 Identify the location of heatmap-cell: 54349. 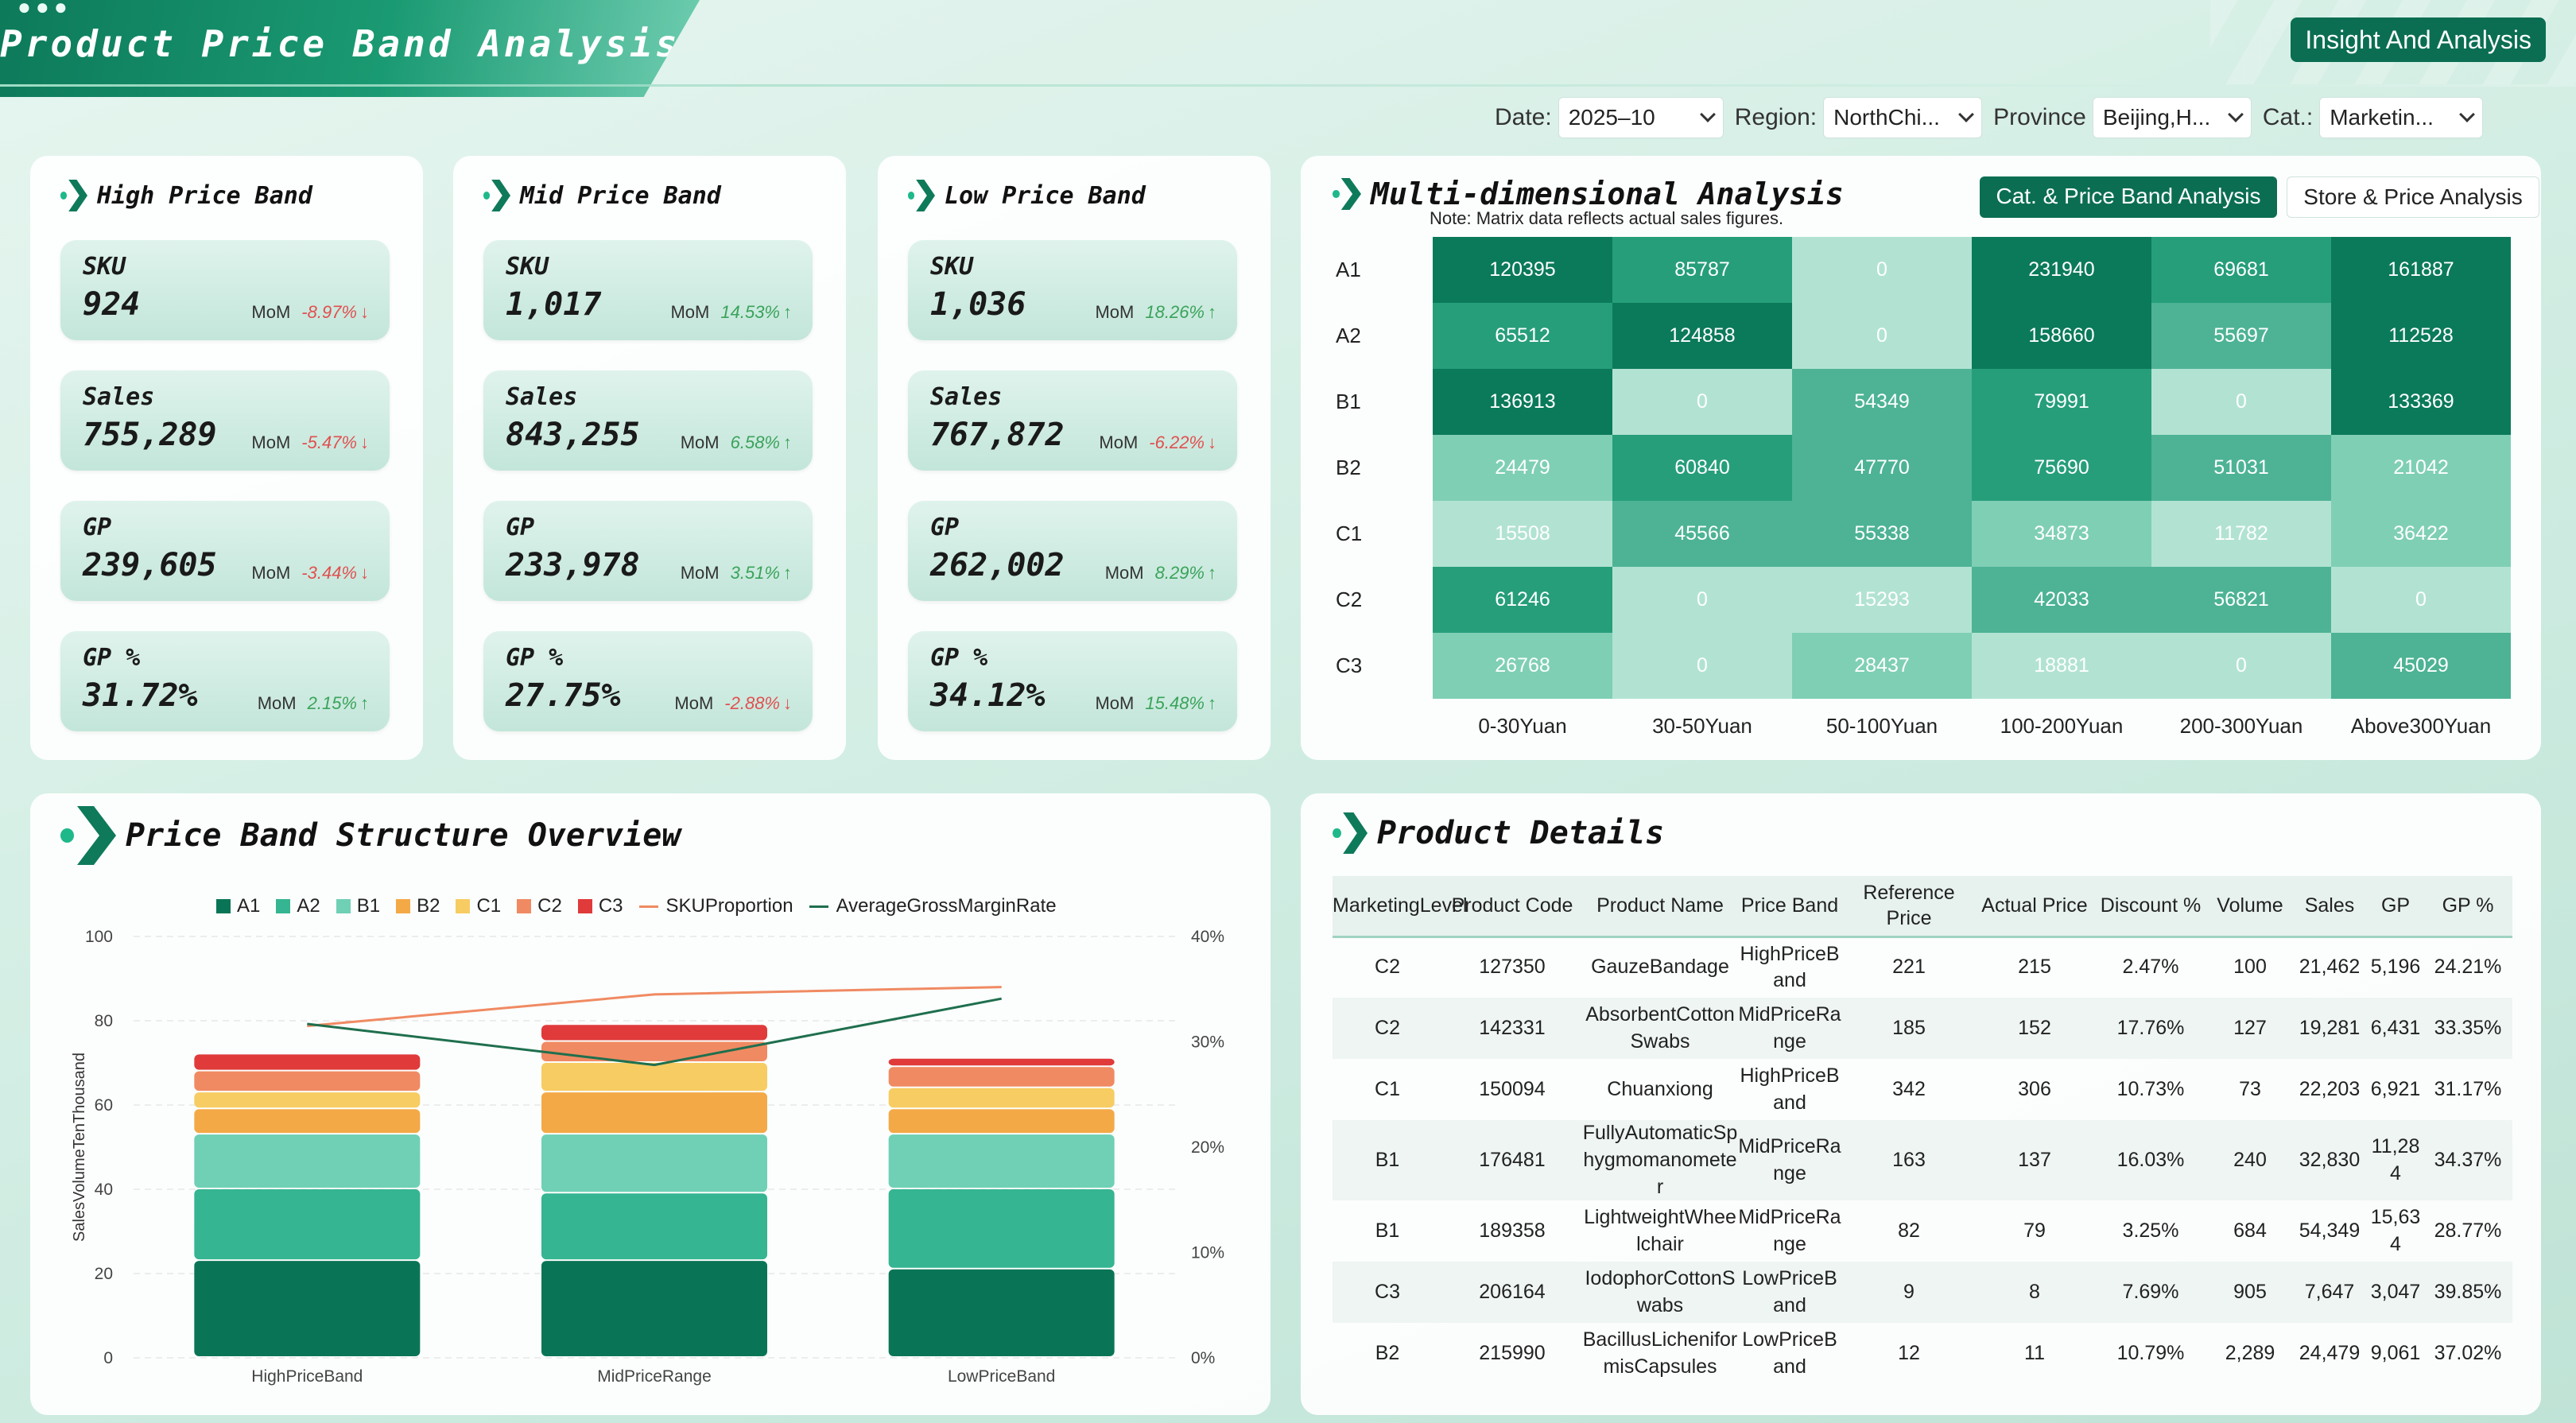
(1882, 402).